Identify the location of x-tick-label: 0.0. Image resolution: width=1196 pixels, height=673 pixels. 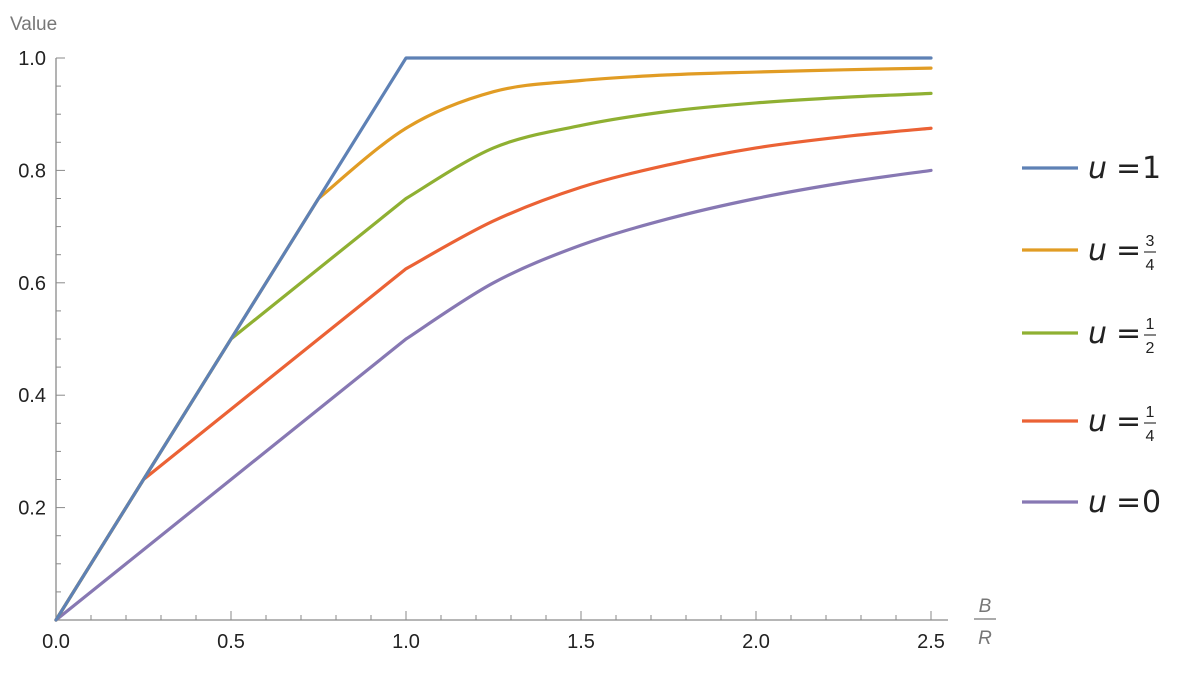
(56, 642).